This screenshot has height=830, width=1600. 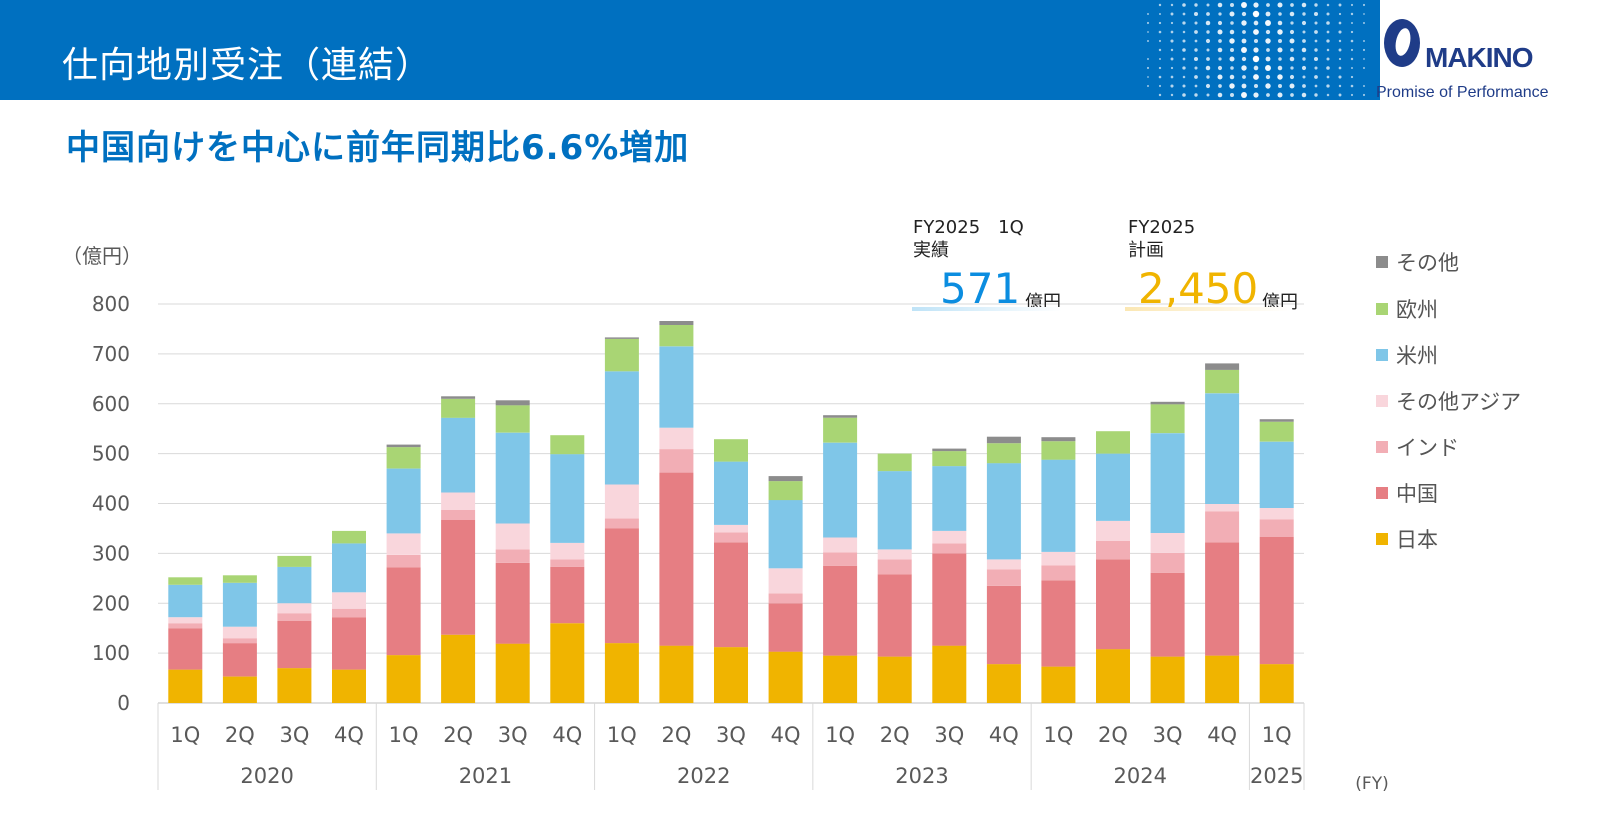 What do you see at coordinates (1417, 356) in the screenshot?
I see `legend-label-americas: 米州` at bounding box center [1417, 356].